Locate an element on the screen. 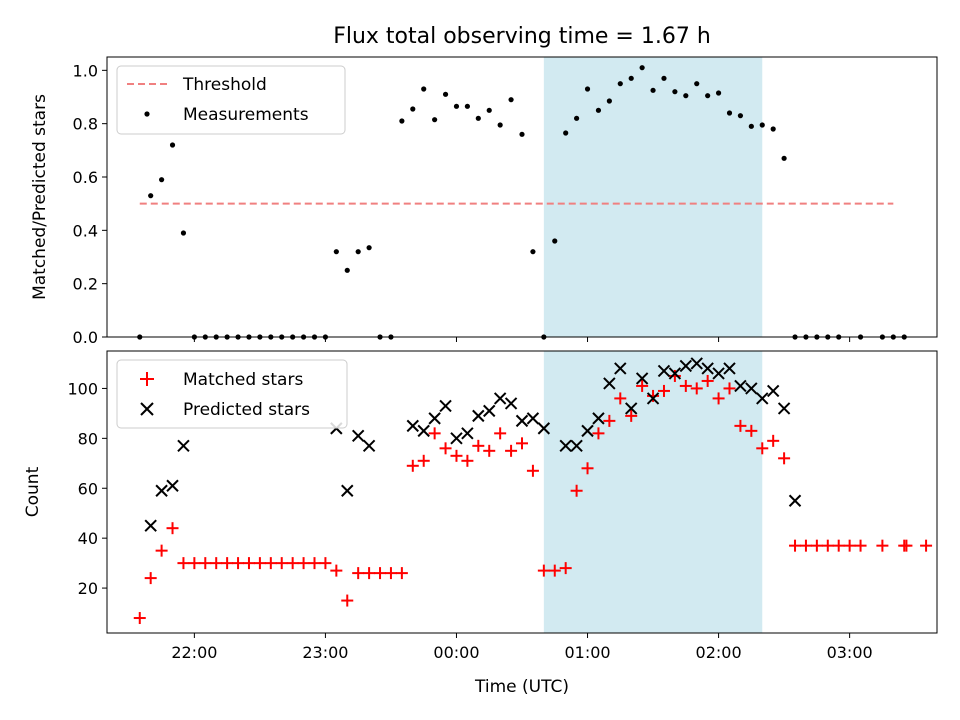 This screenshot has height=720, width=960. top-shaded-span is located at coordinates (653, 197).